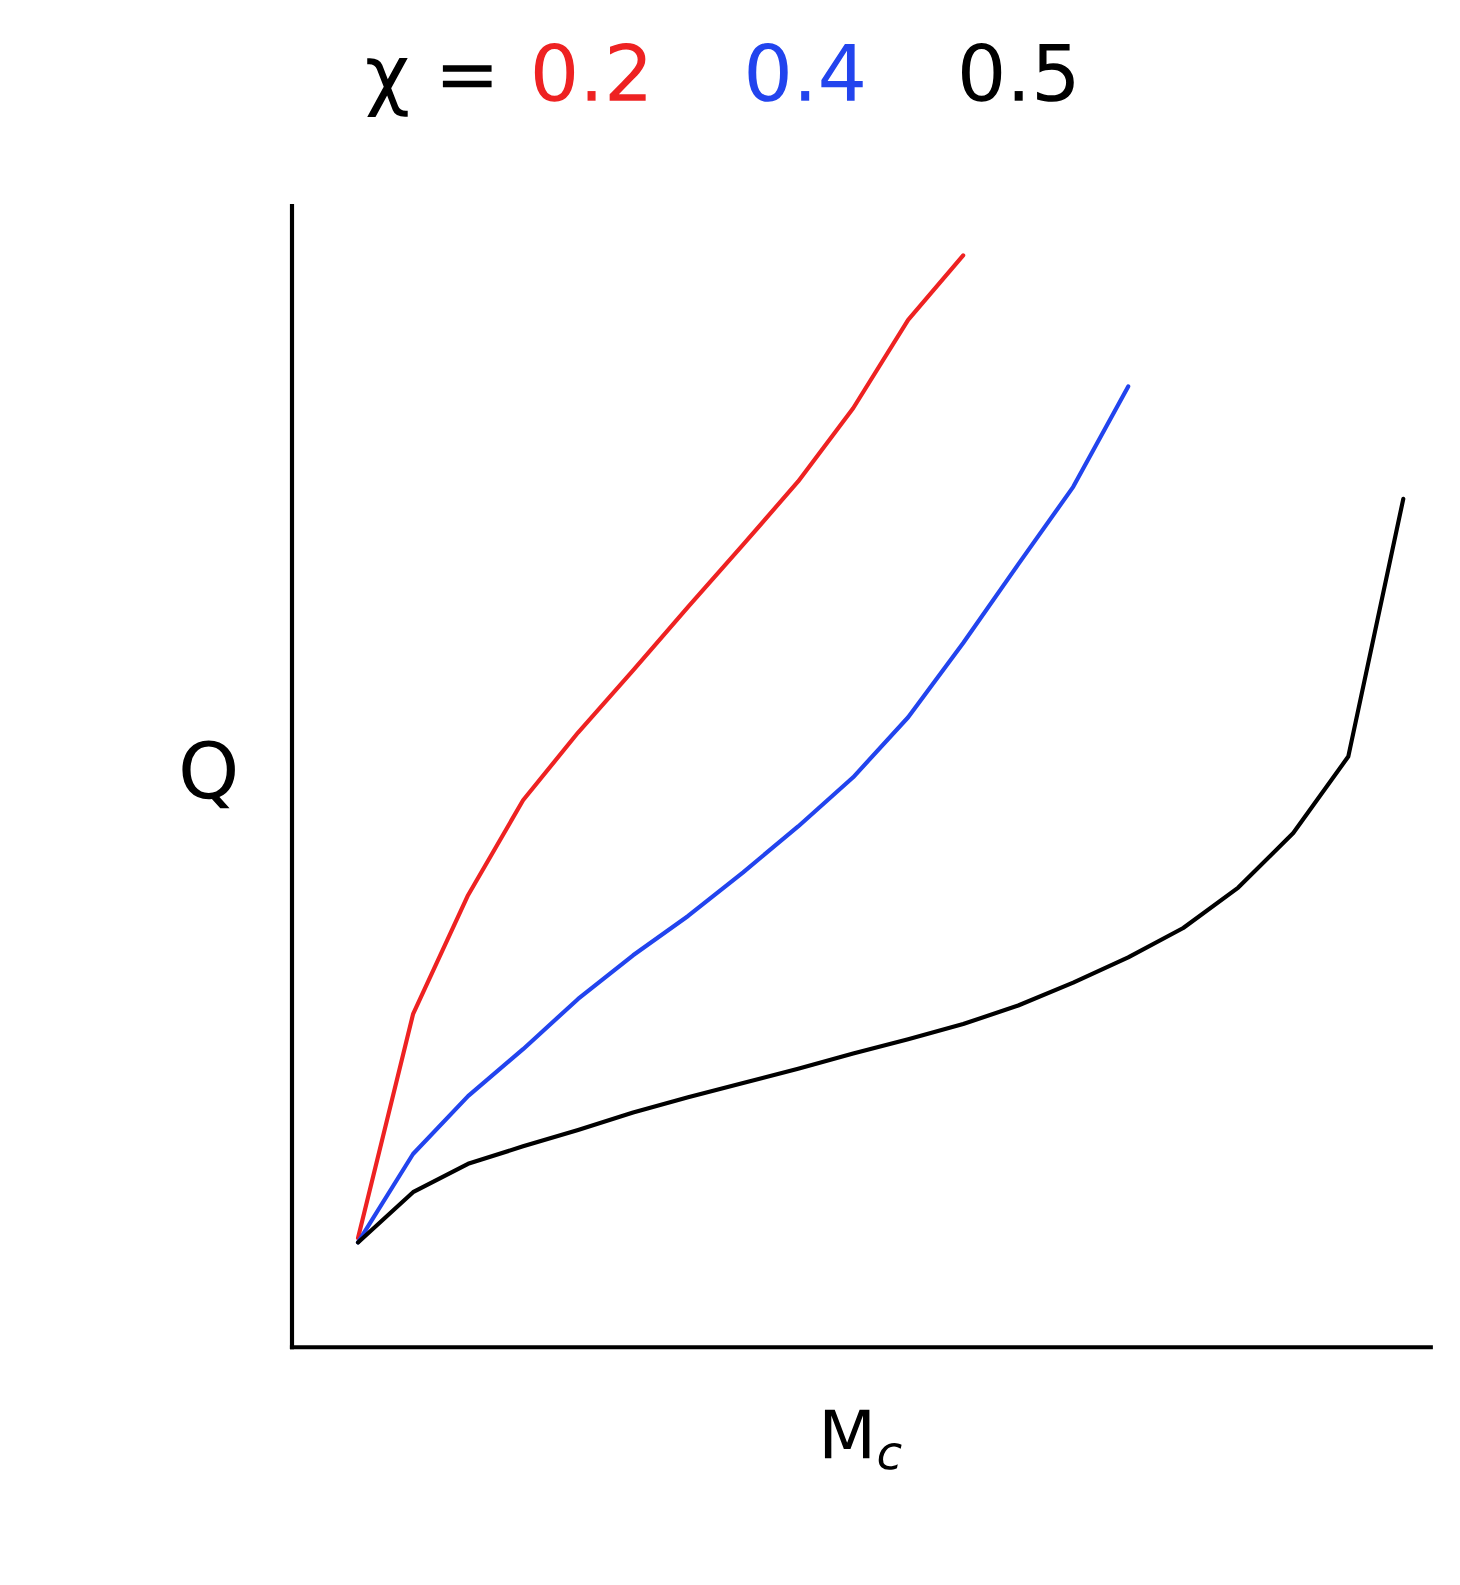  I want to click on y-axis-title: Q, so click(208, 774).